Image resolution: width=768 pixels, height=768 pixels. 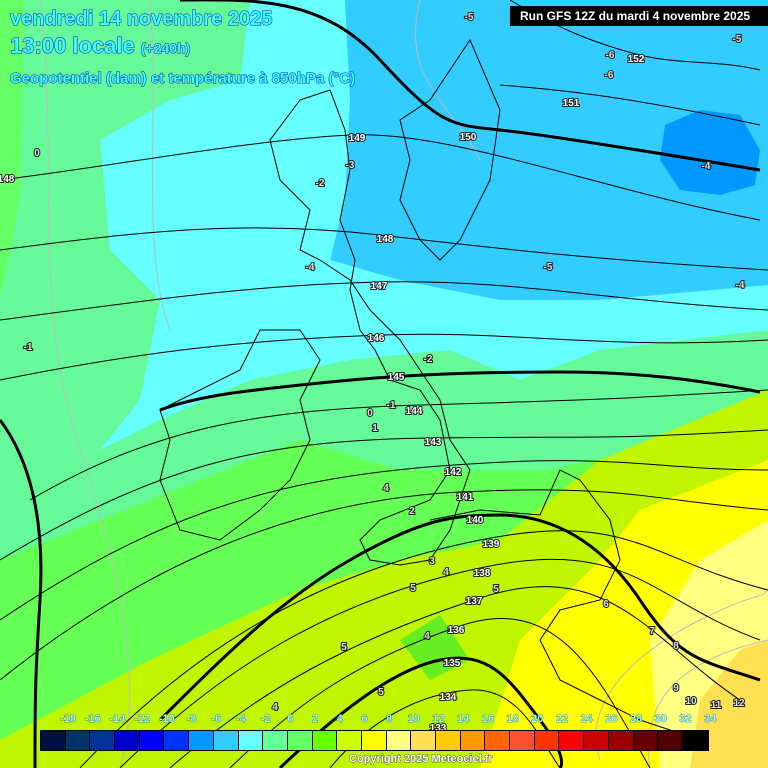 What do you see at coordinates (716, 705) in the screenshot?
I see `temperature-label: 11` at bounding box center [716, 705].